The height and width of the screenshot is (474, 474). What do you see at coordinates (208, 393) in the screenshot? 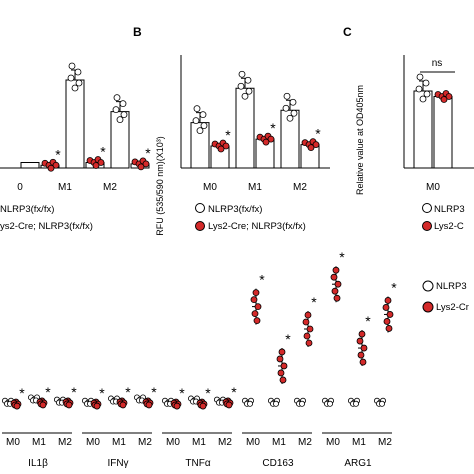
I see `panel-d-star-2-1: *` at bounding box center [208, 393].